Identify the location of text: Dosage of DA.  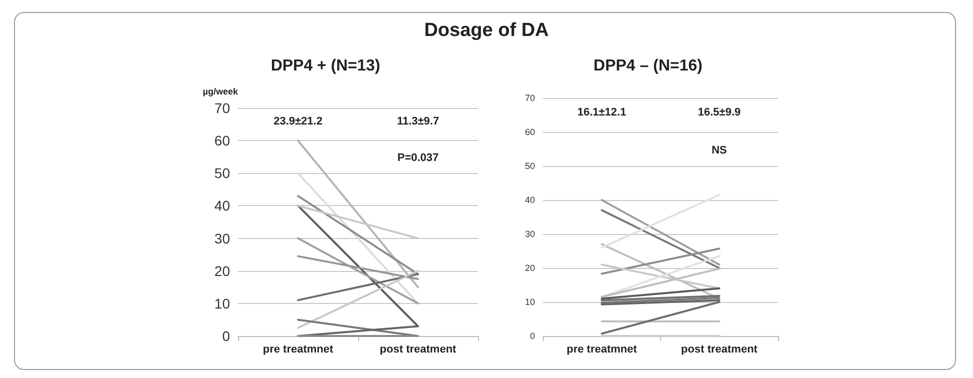
(486, 31).